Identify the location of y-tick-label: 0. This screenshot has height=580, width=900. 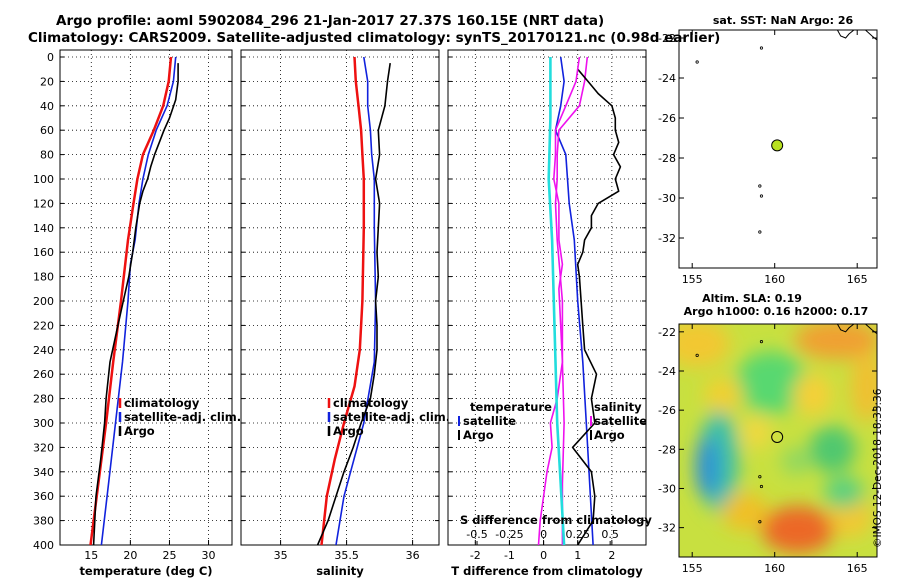
(50, 57).